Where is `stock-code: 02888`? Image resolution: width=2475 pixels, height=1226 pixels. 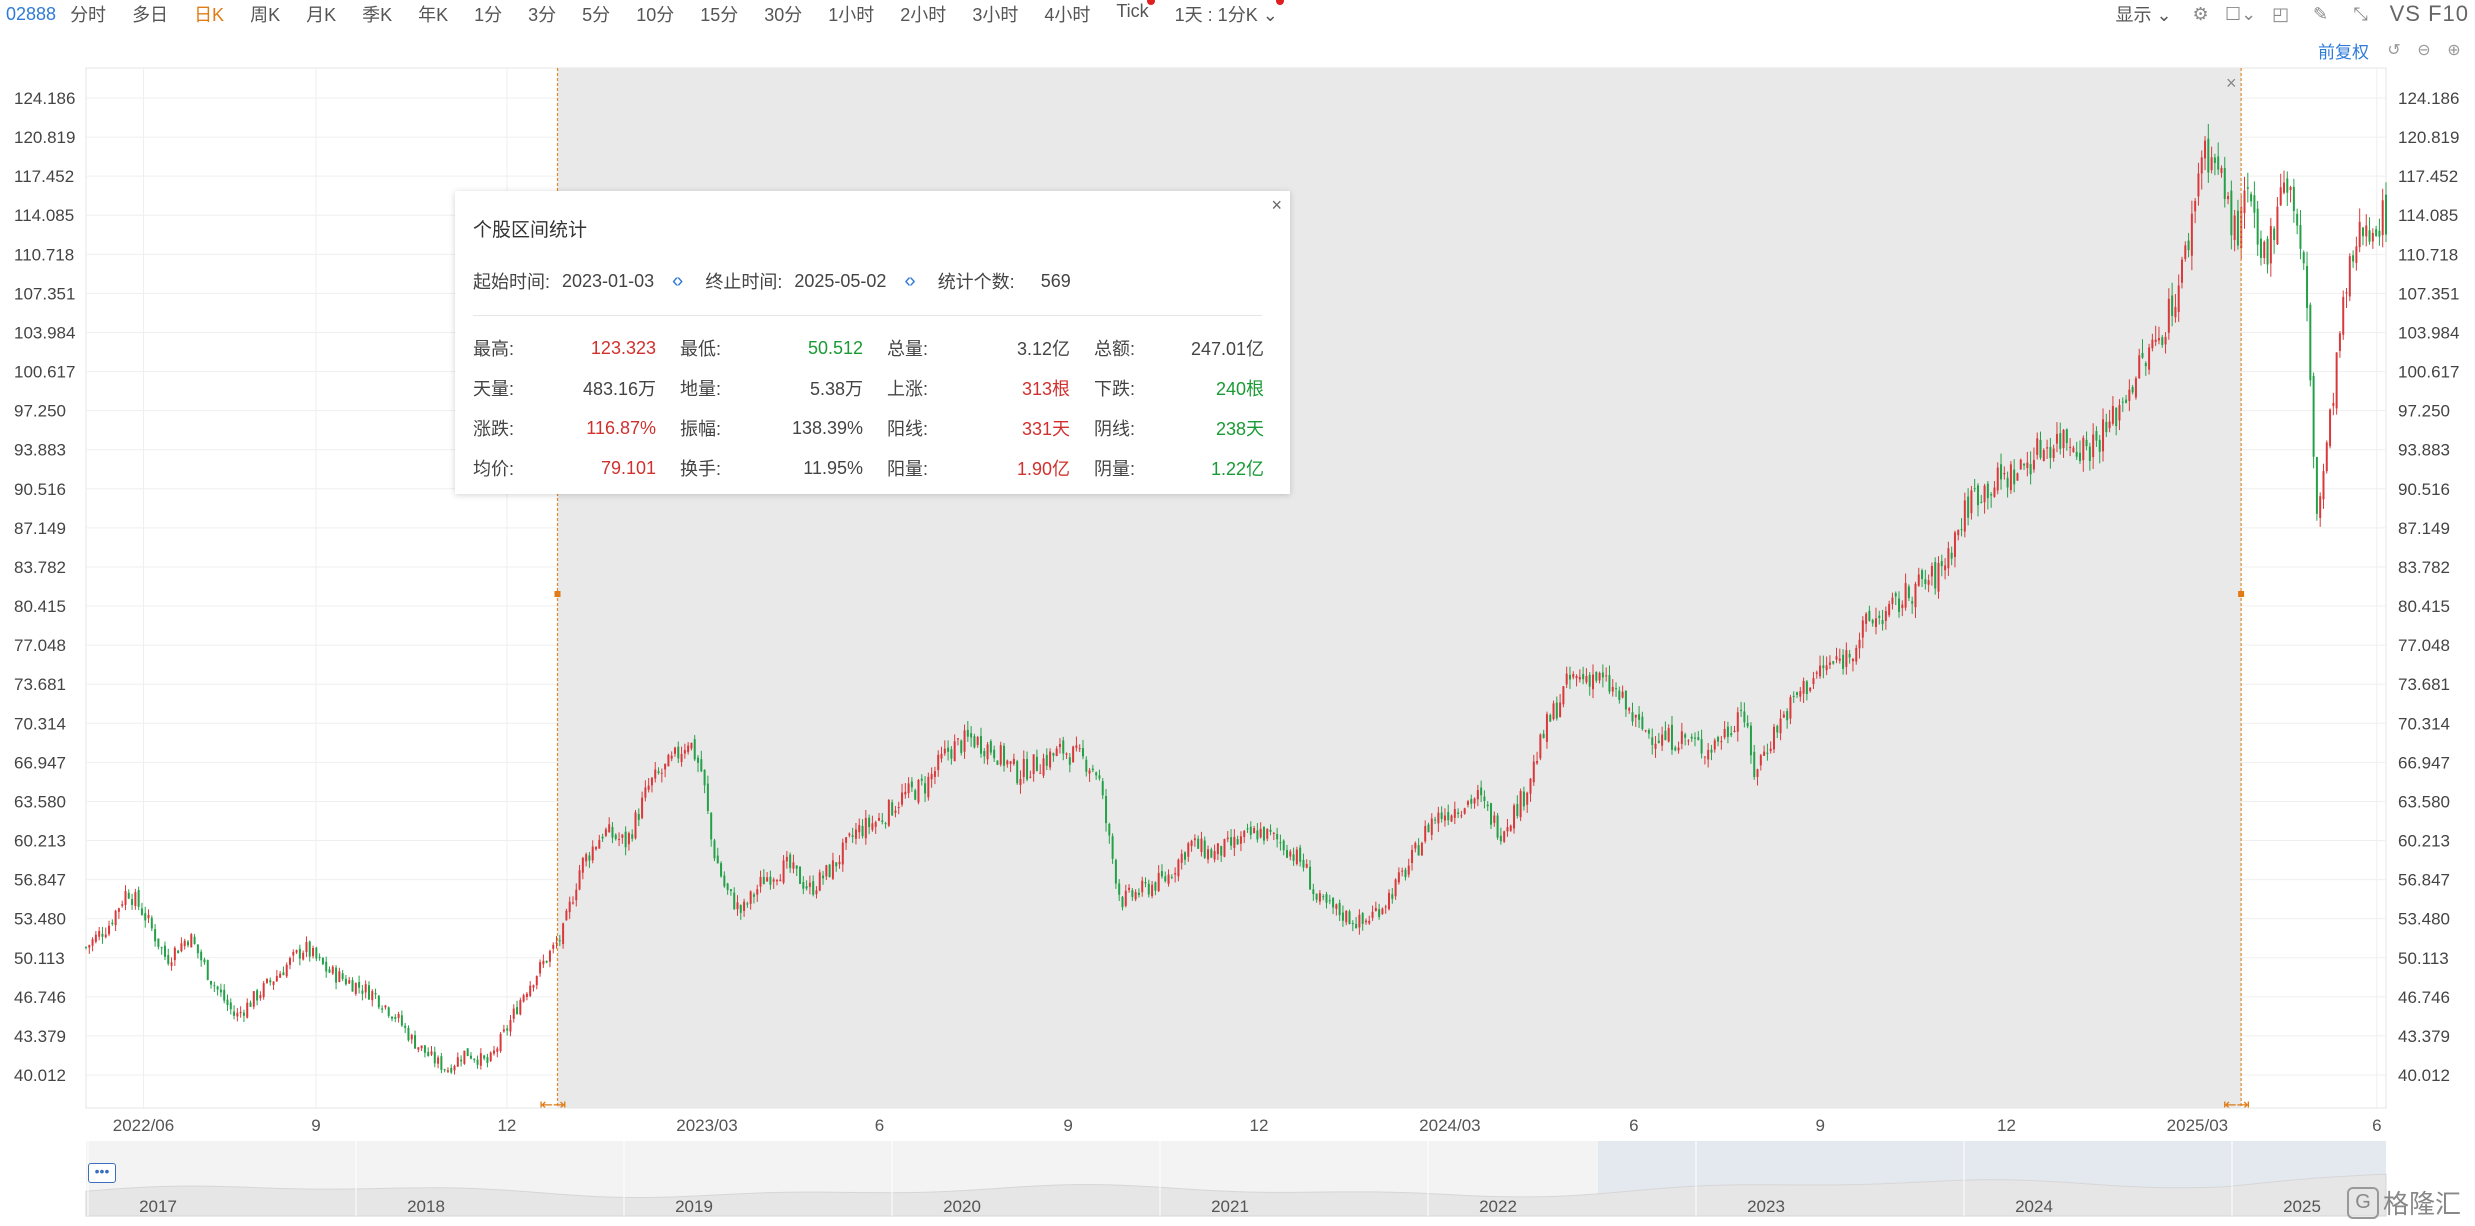 stock-code: 02888 is located at coordinates (31, 13).